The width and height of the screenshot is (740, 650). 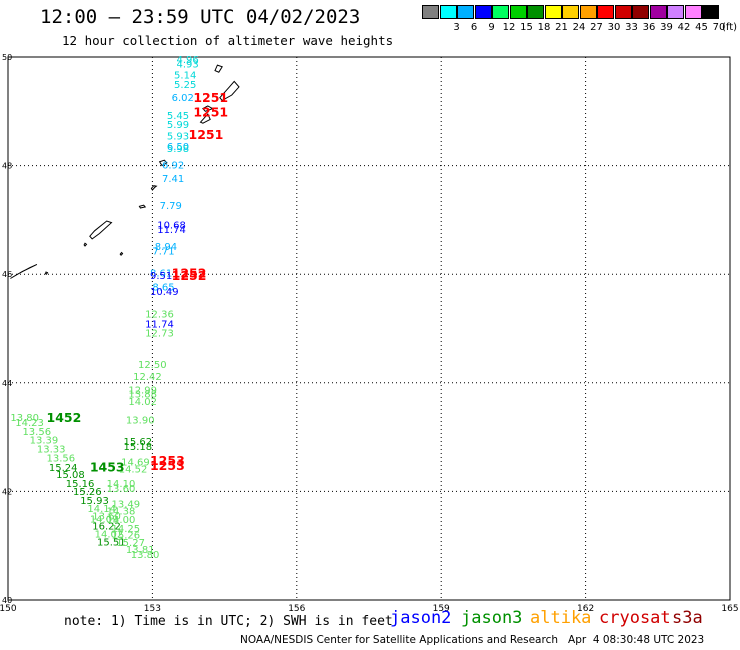 What do you see at coordinates (561, 27) in the screenshot?
I see `color-scale-label: 21` at bounding box center [561, 27].